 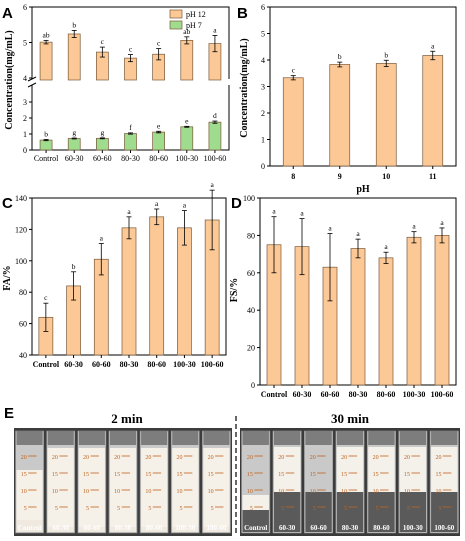 I want to click on d-ytick-label: 20, so click(x=251, y=348).